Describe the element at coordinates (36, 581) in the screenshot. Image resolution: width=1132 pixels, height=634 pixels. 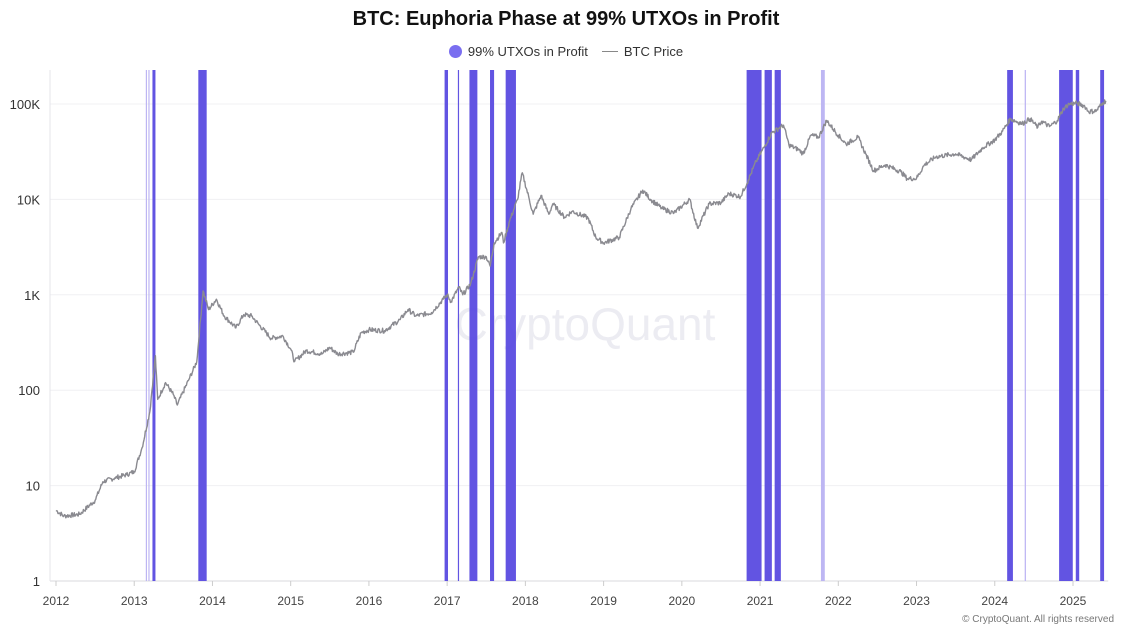
I see `y-tick-label: 1` at that location.